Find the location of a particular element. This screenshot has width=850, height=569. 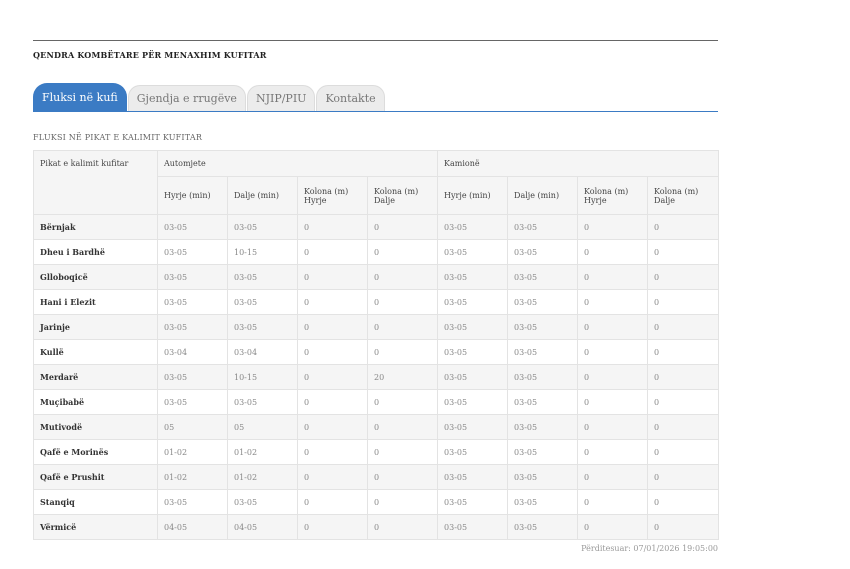

tab-kontakte: Kontakte is located at coordinates (350, 98).